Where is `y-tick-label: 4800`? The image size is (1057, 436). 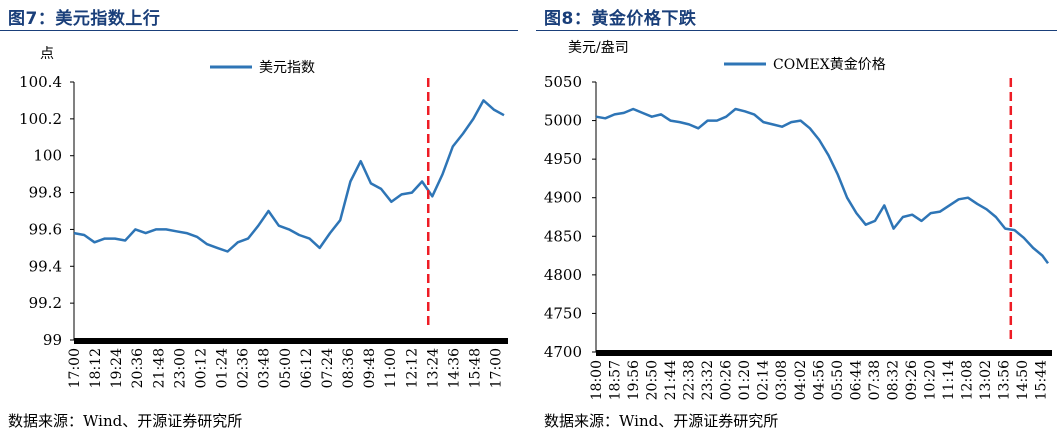
y-tick-label: 4800 is located at coordinates (563, 275).